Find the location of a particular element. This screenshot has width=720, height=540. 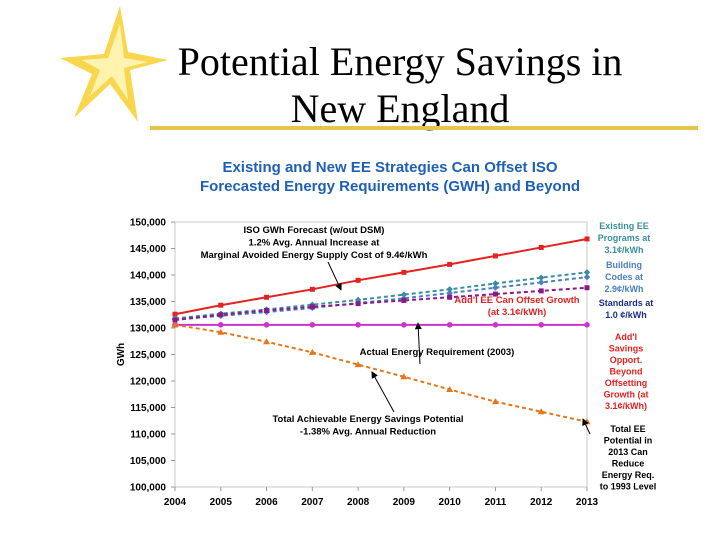

annotation-line: Programs at is located at coordinates (624, 238).